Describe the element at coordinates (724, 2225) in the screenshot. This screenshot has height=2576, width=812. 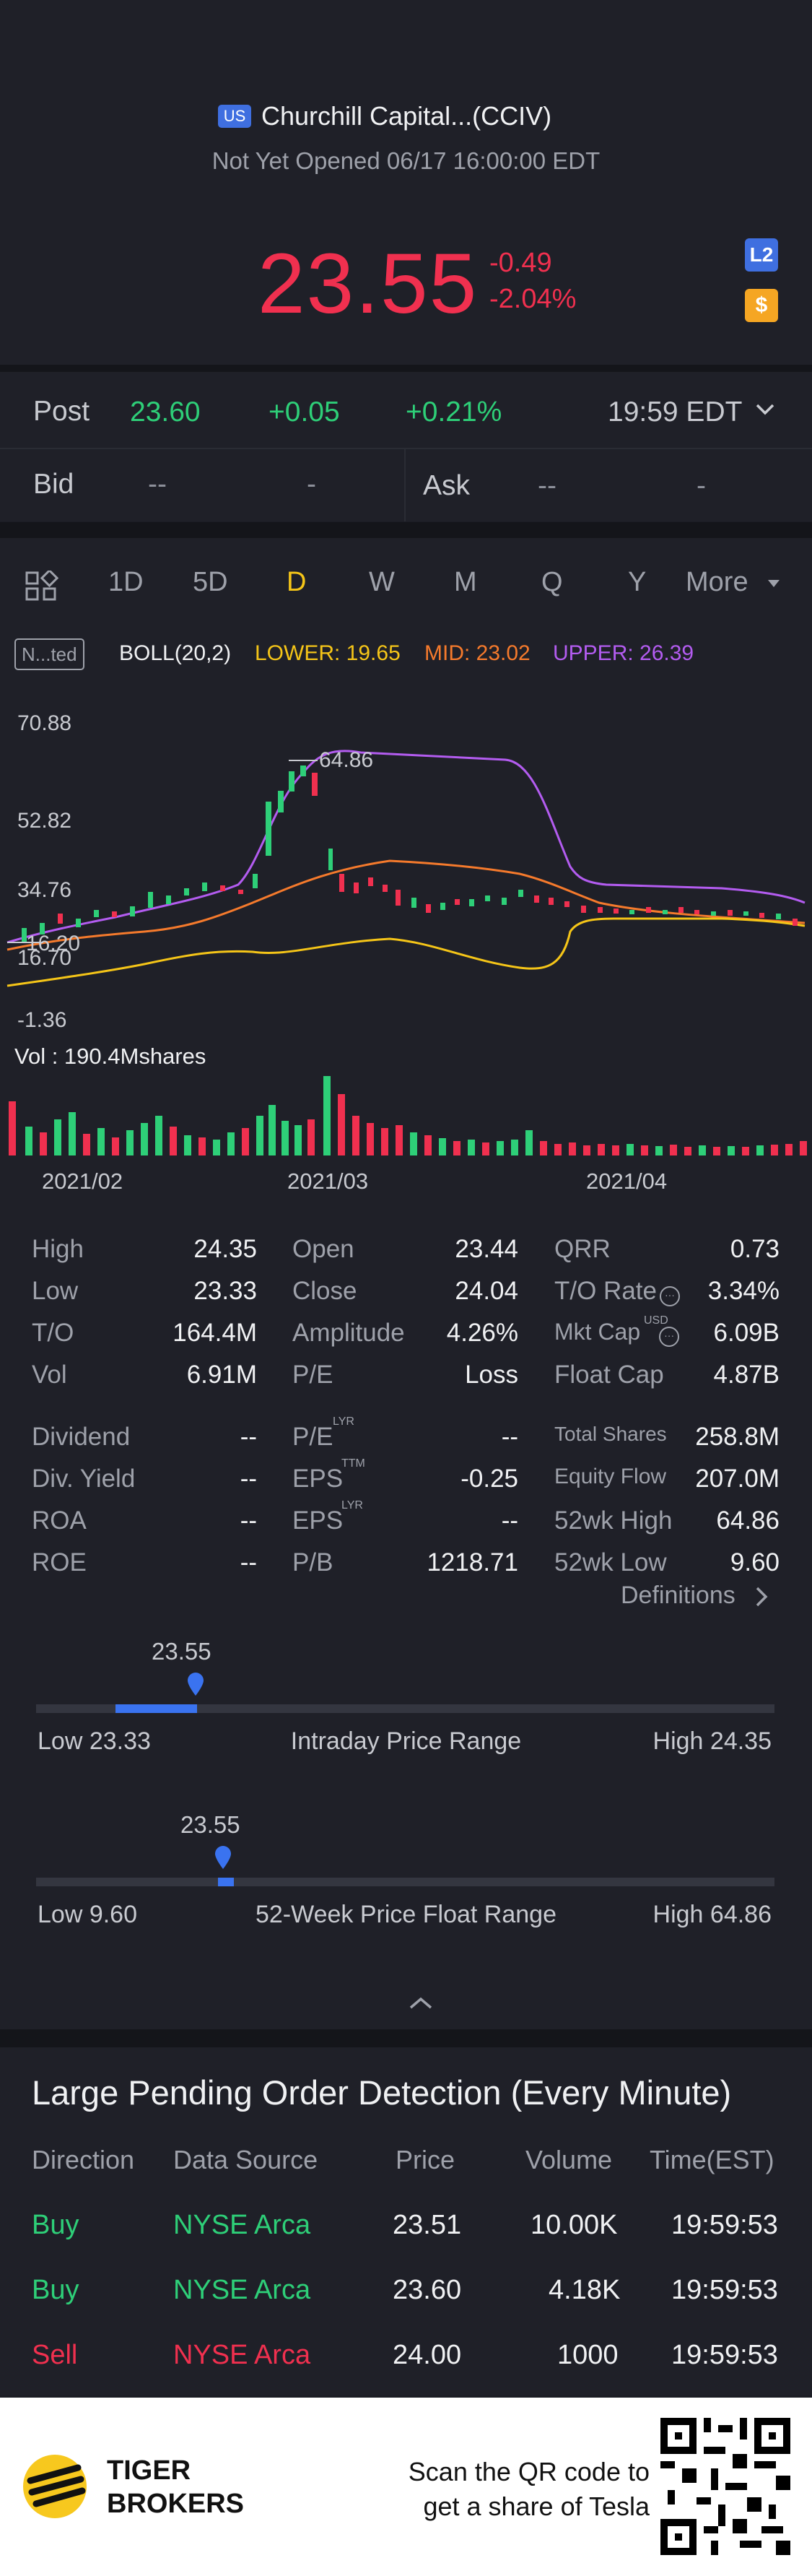
I see `order-time: 19:59:53` at that location.